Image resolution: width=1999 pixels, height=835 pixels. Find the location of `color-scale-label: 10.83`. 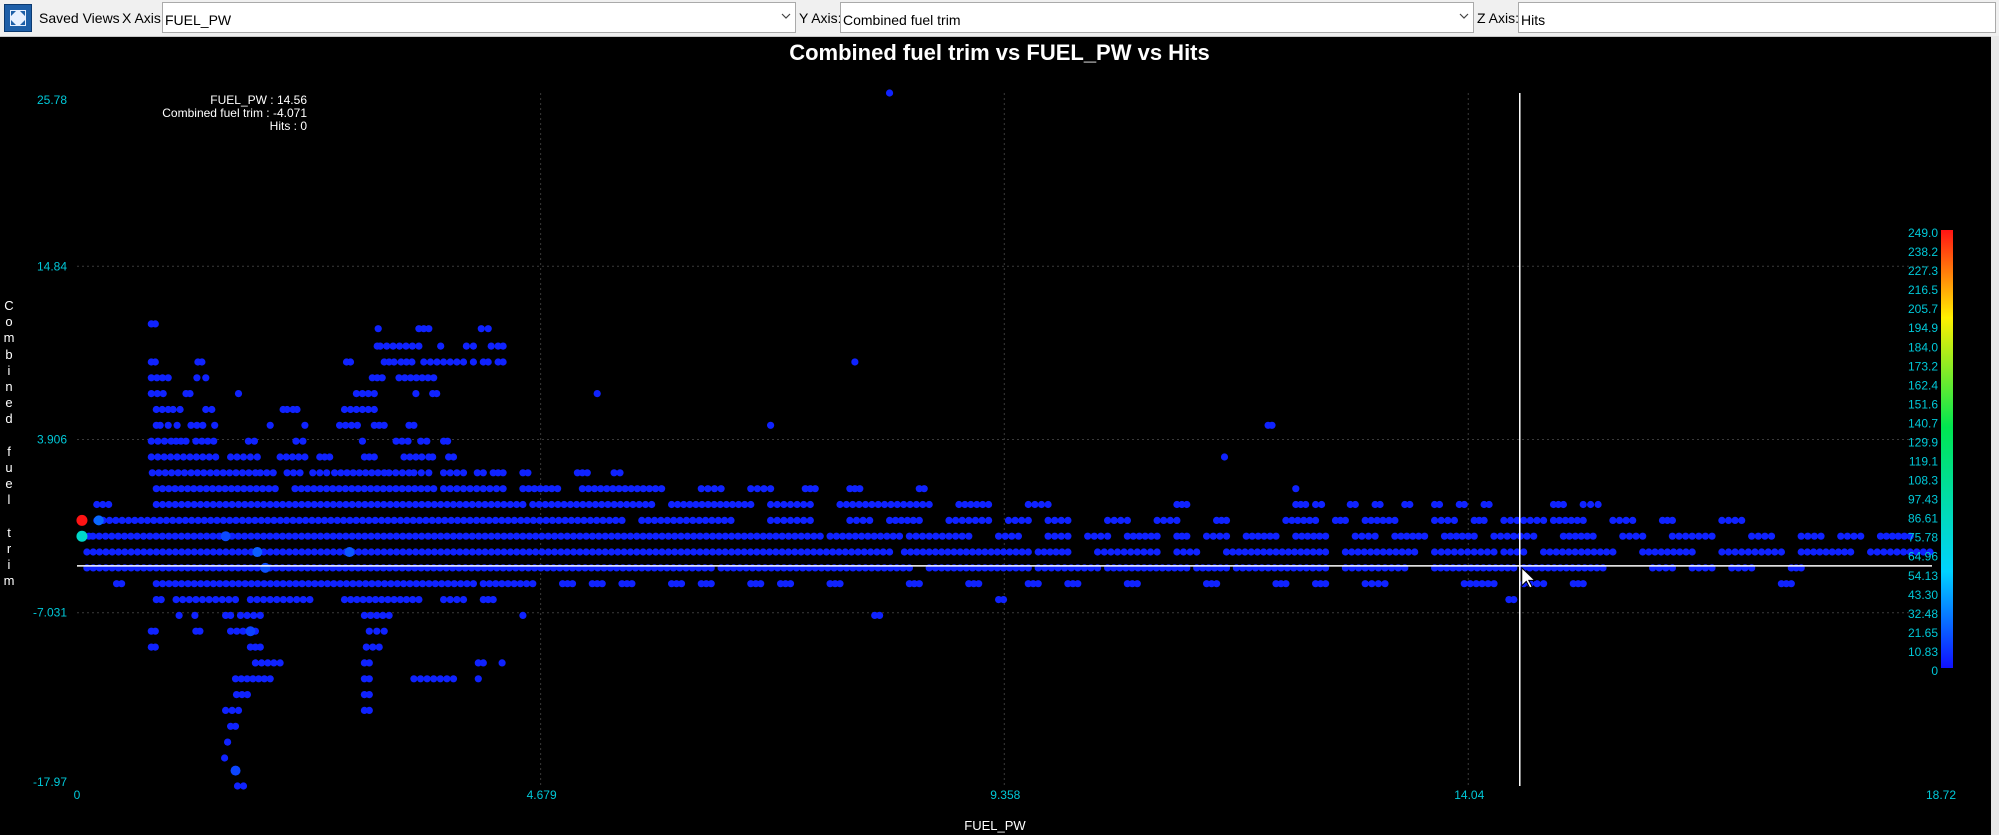

color-scale-label: 10.83 is located at coordinates (1923, 652).